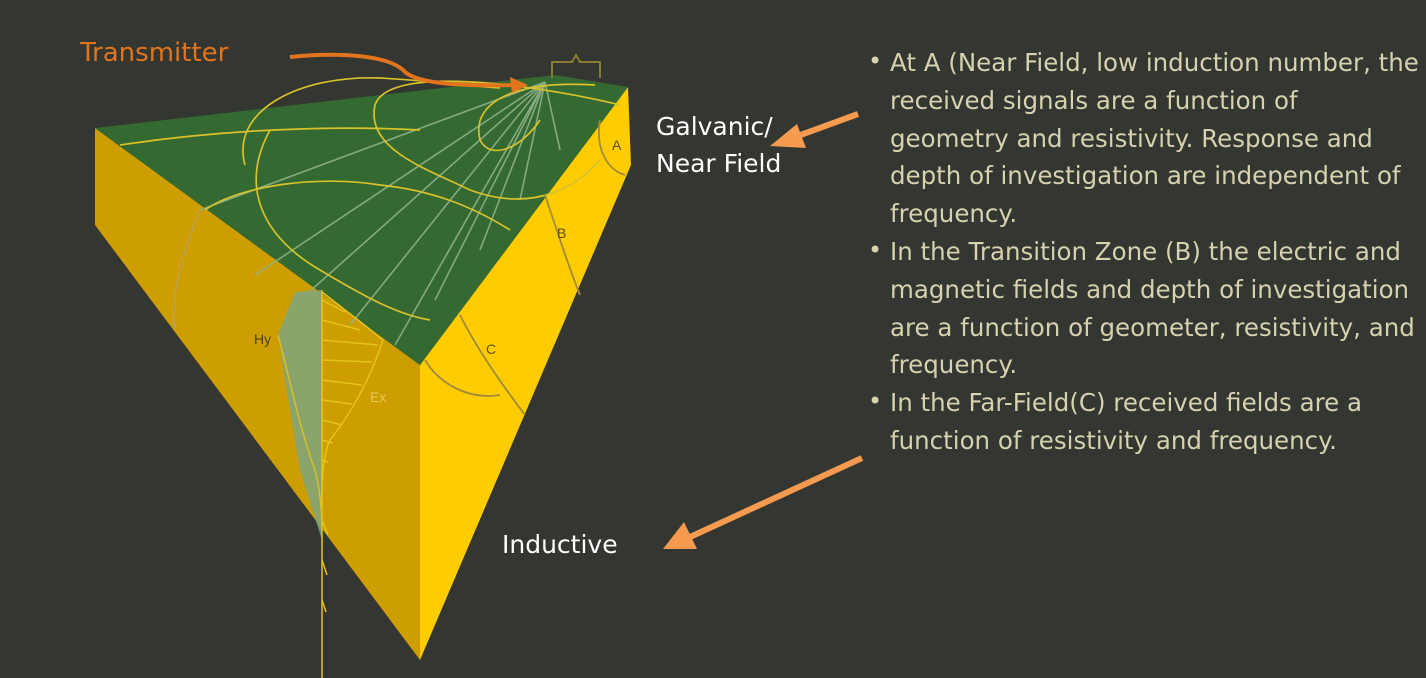 This screenshot has height=678, width=1426. What do you see at coordinates (300, 432) in the screenshot?
I see `hy-field-curve` at bounding box center [300, 432].